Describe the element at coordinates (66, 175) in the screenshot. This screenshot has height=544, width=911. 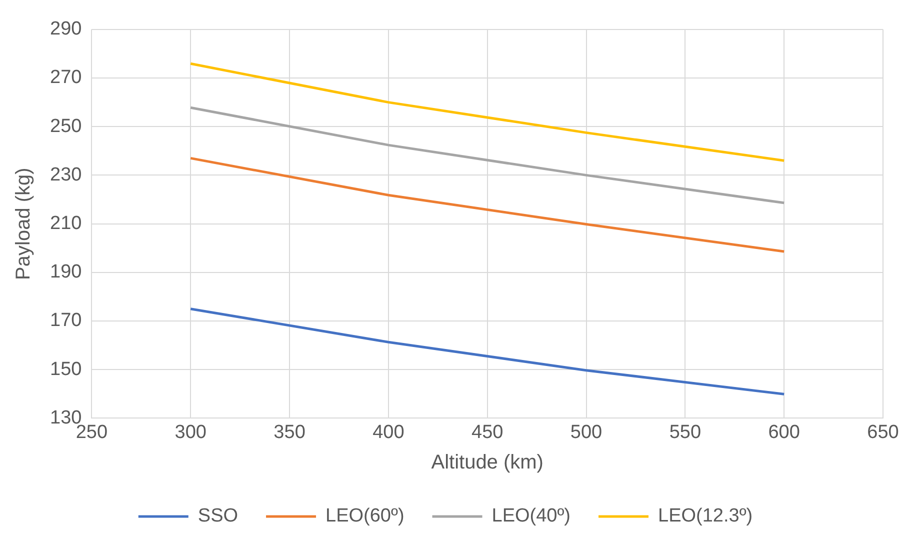
I see `y-tick-label: 230` at that location.